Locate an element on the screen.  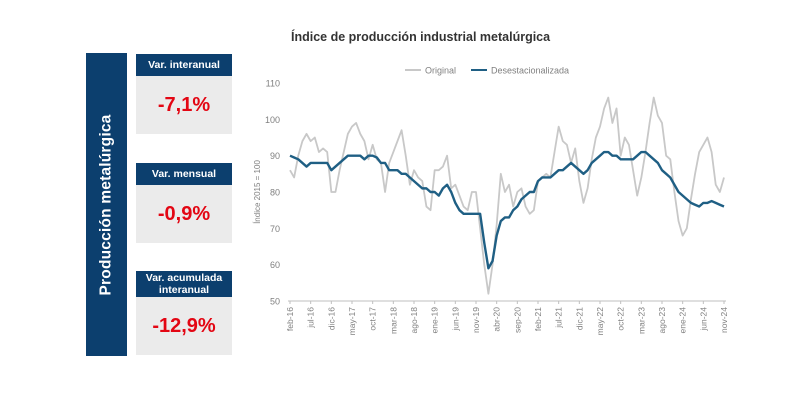
kpi-label: Var. interanual is located at coordinates (184, 65).